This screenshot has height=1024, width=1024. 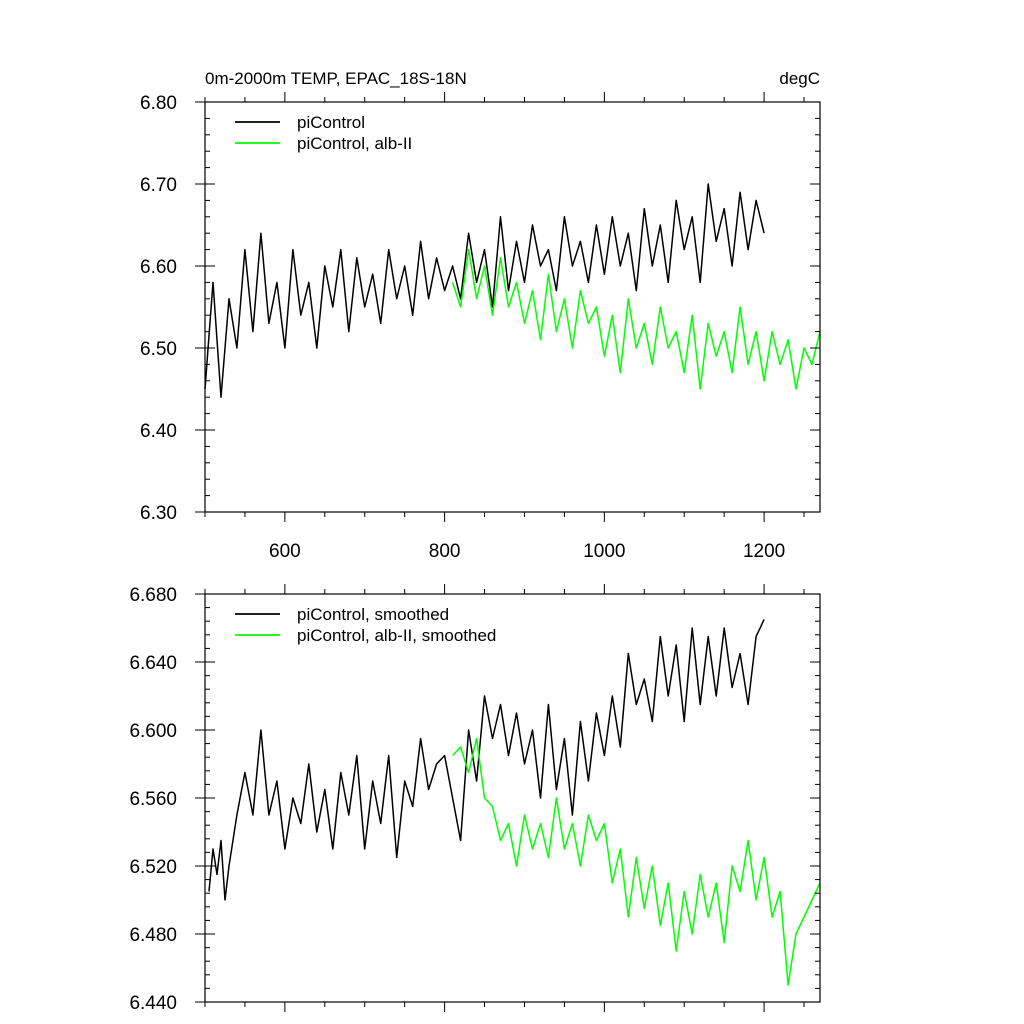 I want to click on y-tick-label: 6.560, so click(x=153, y=799).